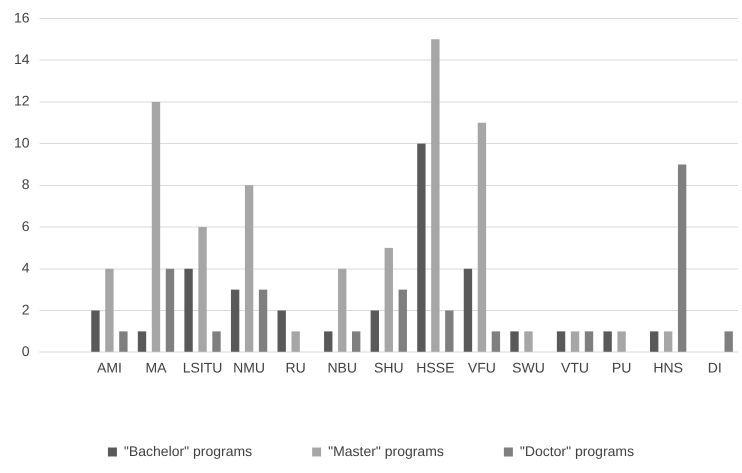  Describe the element at coordinates (389, 367) in the screenshot. I see `x-tick-label: SHU` at that location.